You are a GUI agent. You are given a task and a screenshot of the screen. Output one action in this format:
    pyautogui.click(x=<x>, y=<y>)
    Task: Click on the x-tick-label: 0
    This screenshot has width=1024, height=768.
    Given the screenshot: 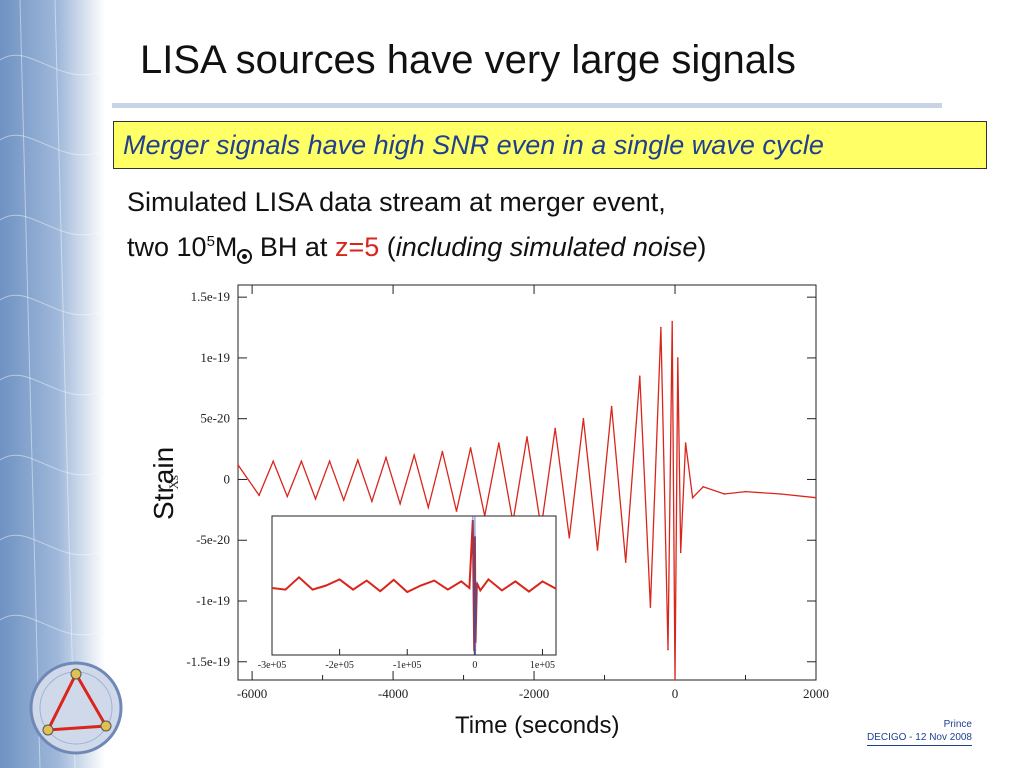 What is the action you would take?
    pyautogui.click(x=675, y=693)
    